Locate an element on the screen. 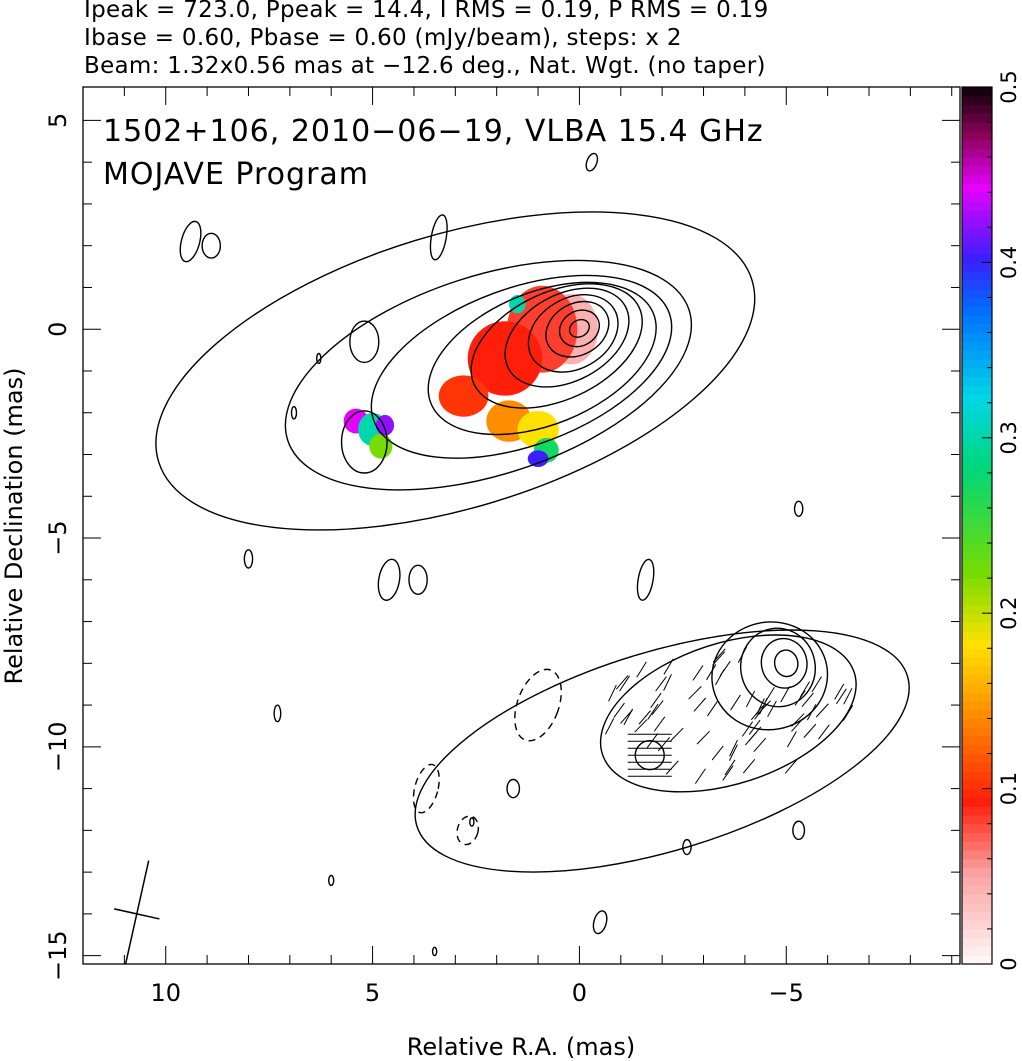 This screenshot has height=1061, width=1022. y-tick-label: 5 is located at coordinates (58, 120).